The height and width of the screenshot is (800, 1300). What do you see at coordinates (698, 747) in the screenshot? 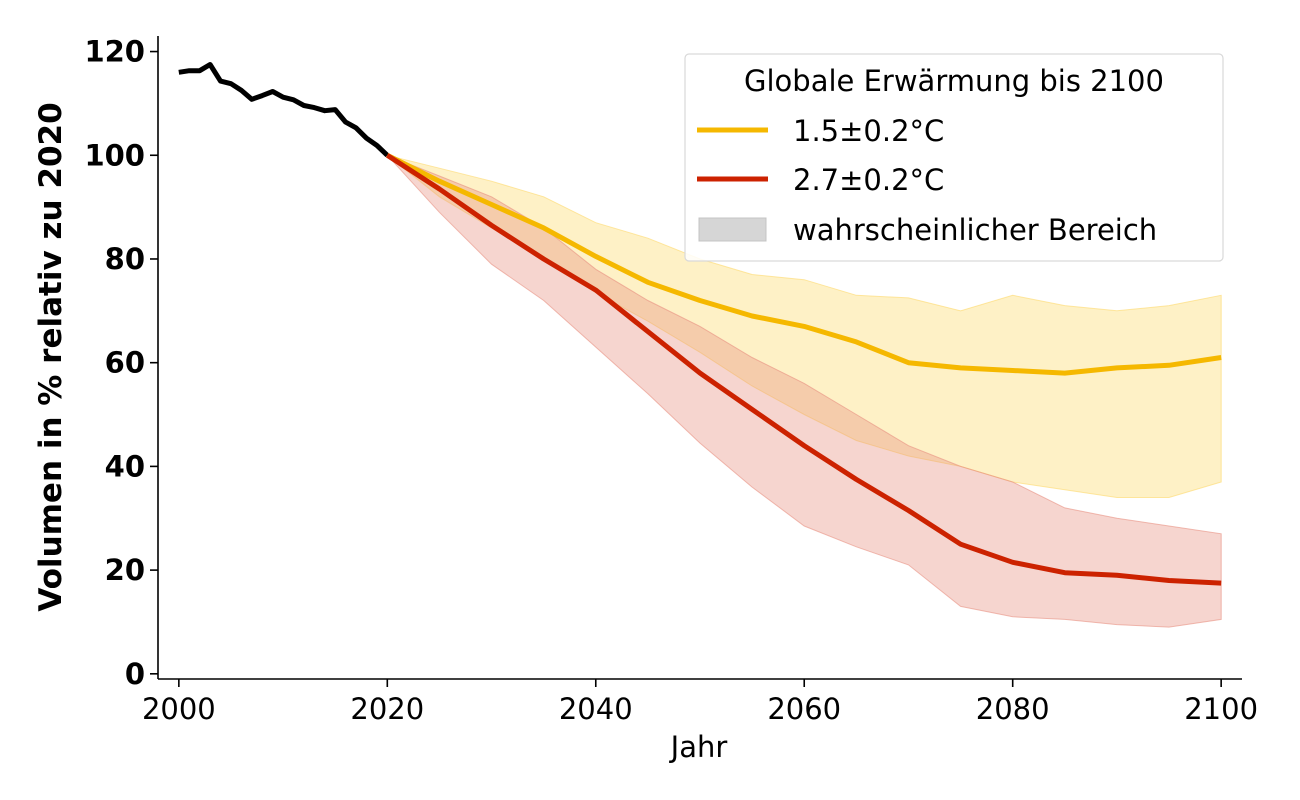
I see `x-axis-title: Jahr` at bounding box center [698, 747].